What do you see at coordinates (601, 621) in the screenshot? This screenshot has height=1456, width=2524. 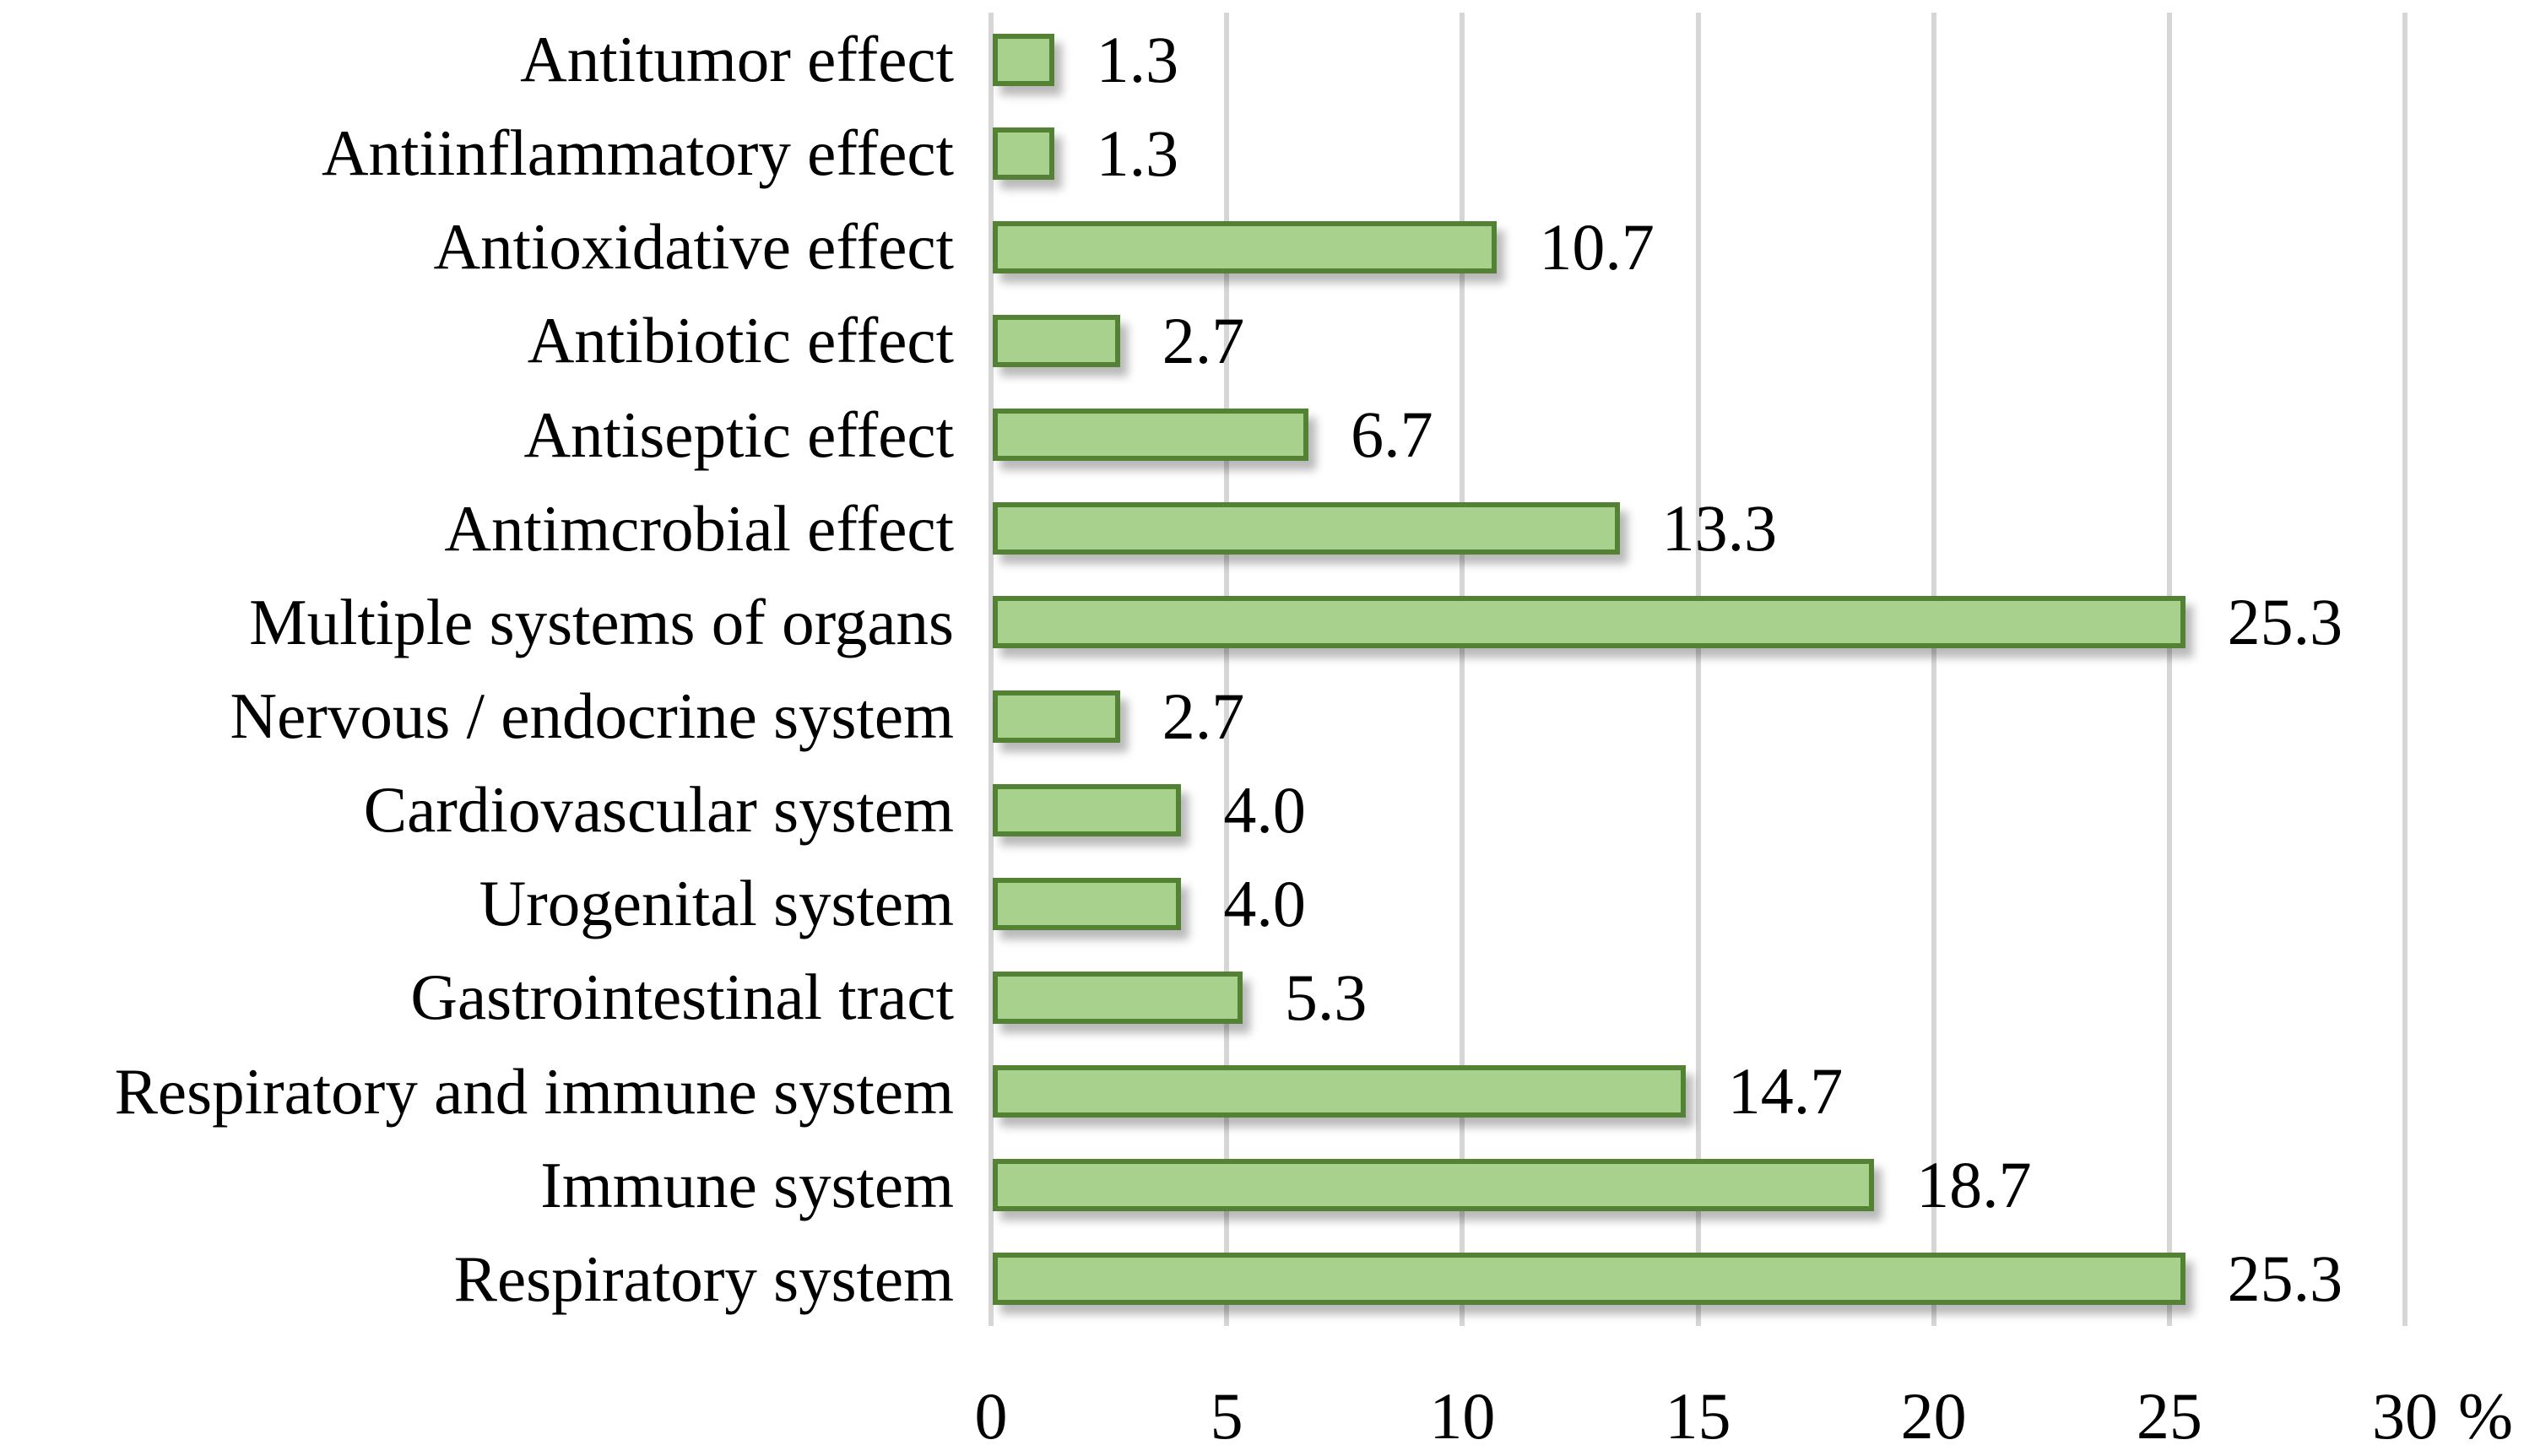 I see `category-label: Multiple systems of organs` at bounding box center [601, 621].